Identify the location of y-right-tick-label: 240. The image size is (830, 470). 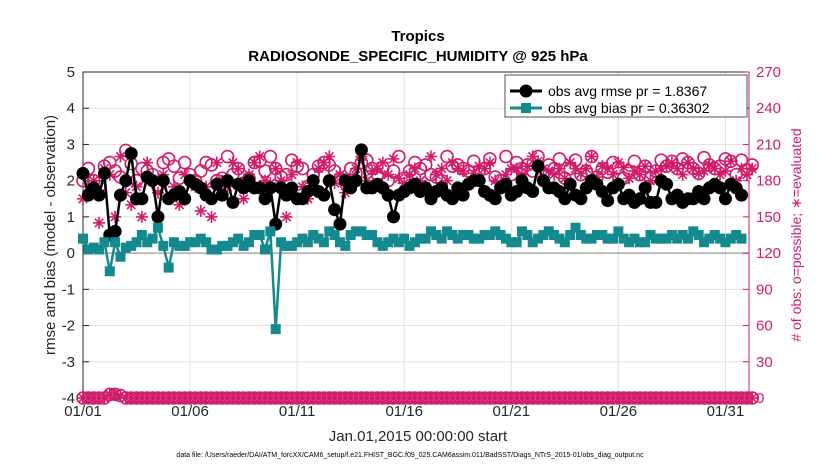
(768, 108).